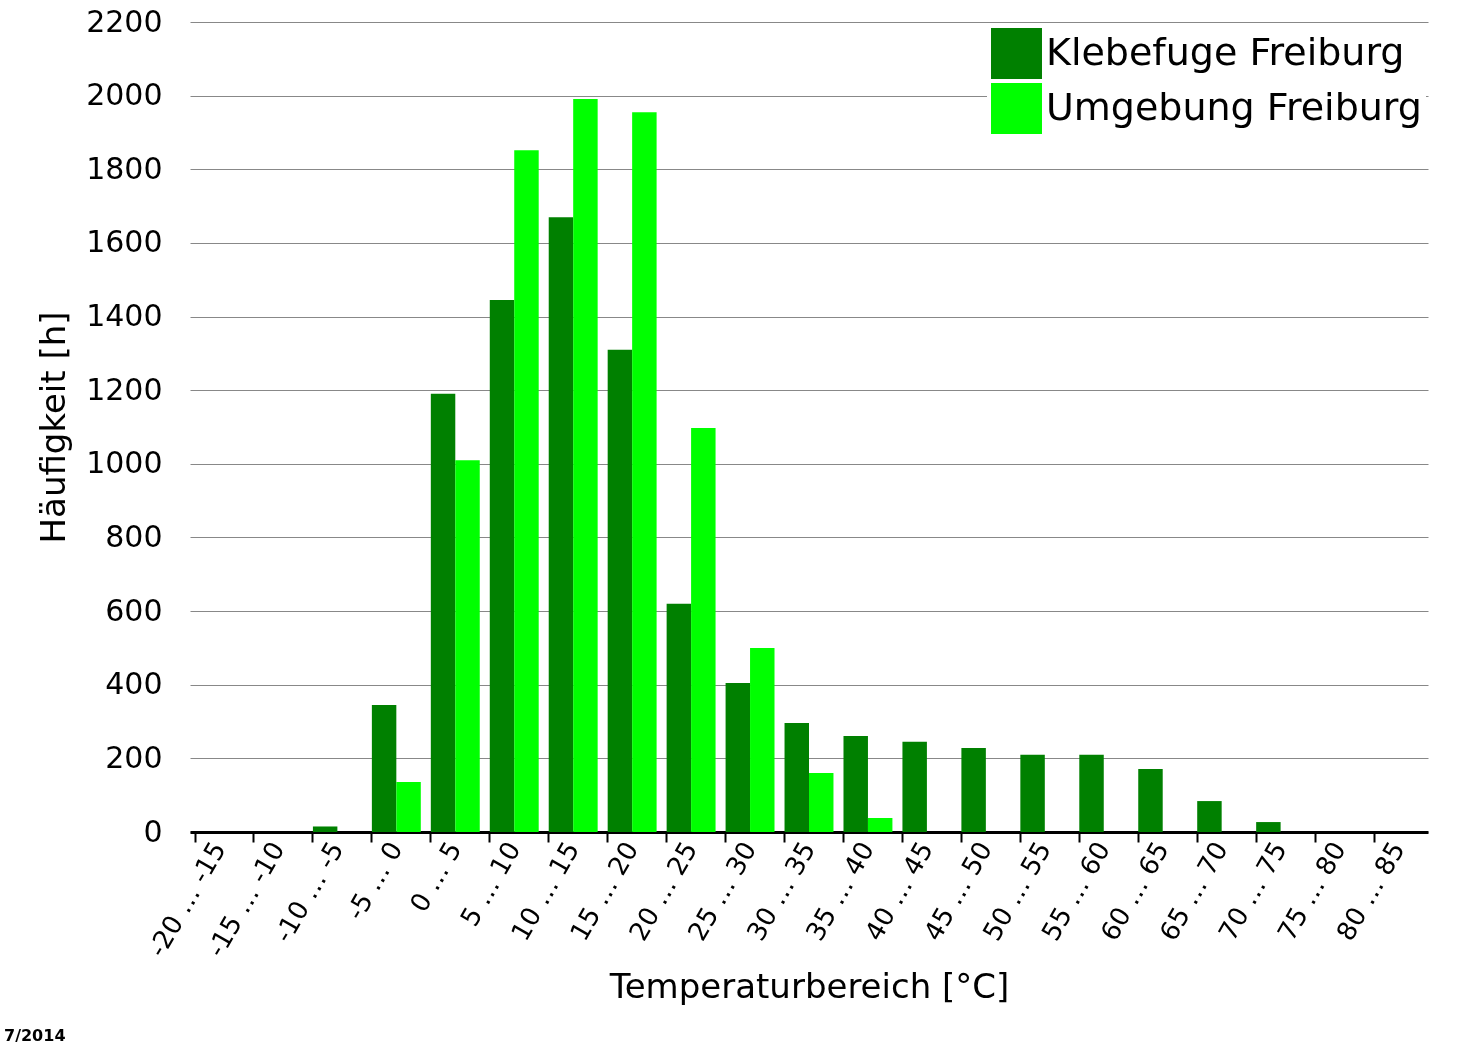 This screenshot has height=1049, width=1461. I want to click on x-axis-title: Temperaturbereich [°C], so click(809, 986).